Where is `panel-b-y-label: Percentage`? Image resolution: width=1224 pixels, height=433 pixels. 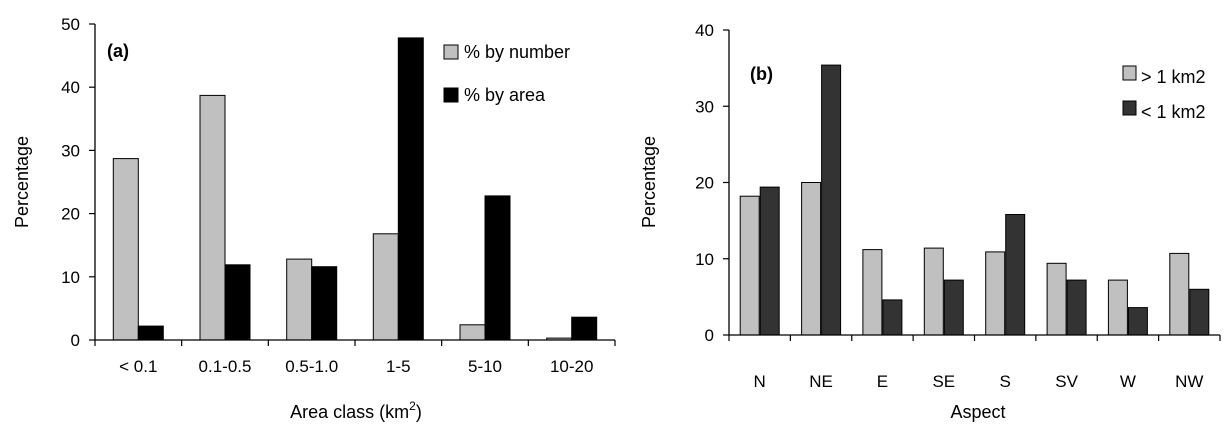 panel-b-y-label: Percentage is located at coordinates (649, 182).